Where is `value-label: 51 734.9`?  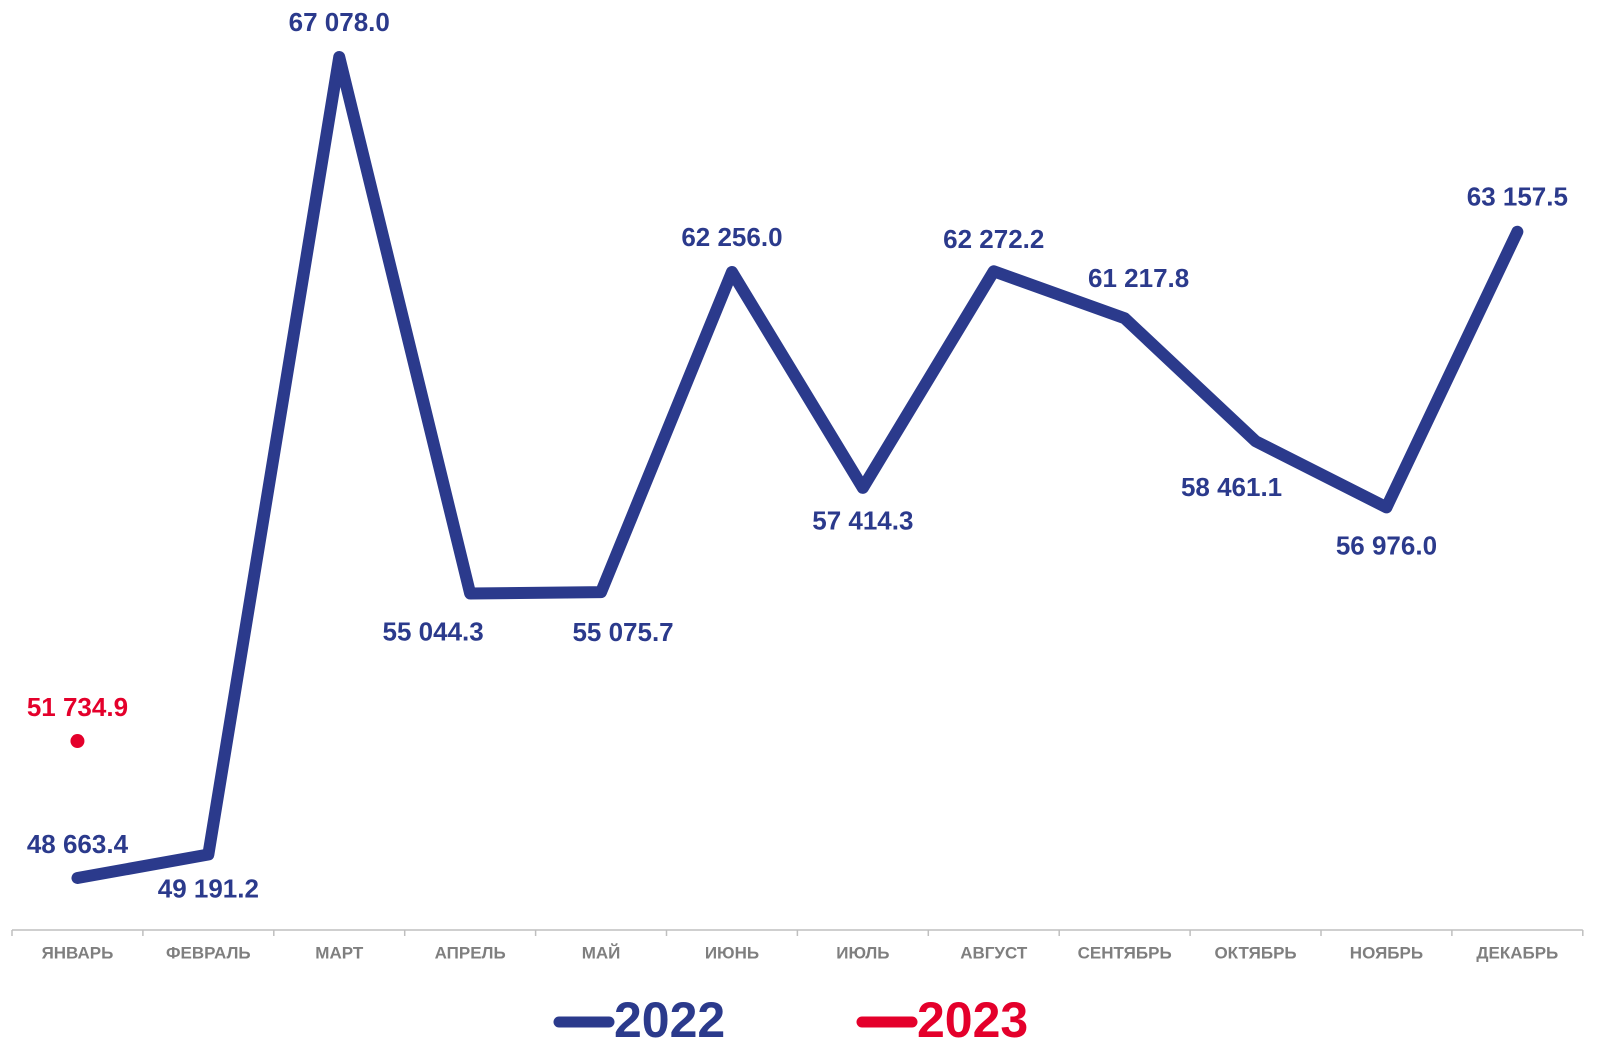 value-label: 51 734.9 is located at coordinates (77, 707).